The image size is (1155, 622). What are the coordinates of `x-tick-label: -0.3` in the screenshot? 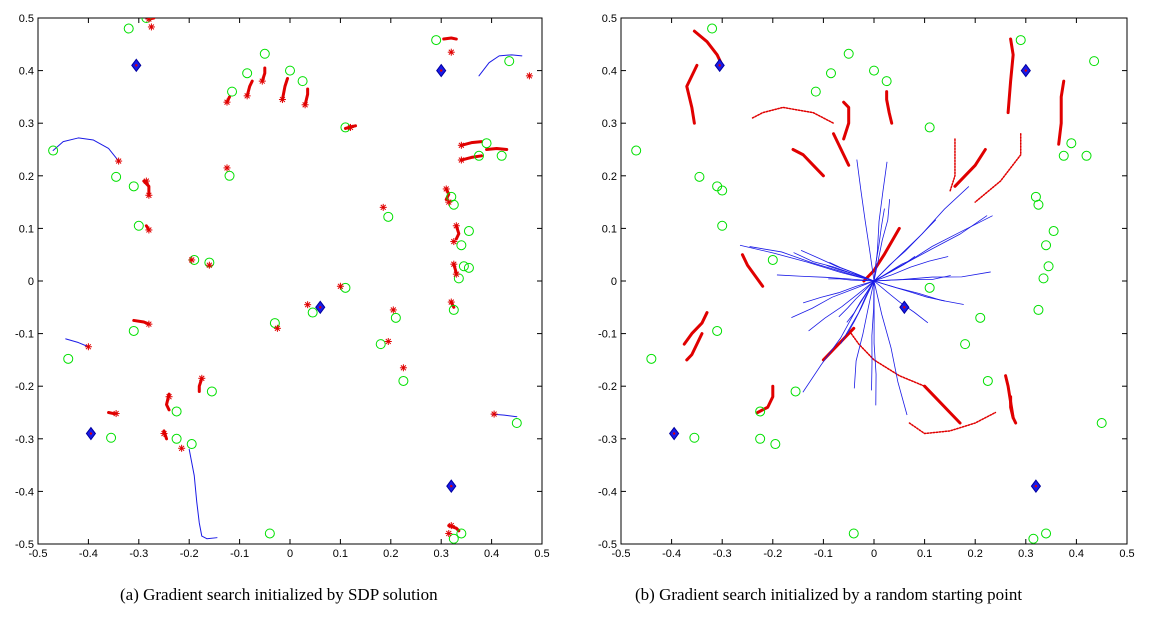 It's located at (138, 554).